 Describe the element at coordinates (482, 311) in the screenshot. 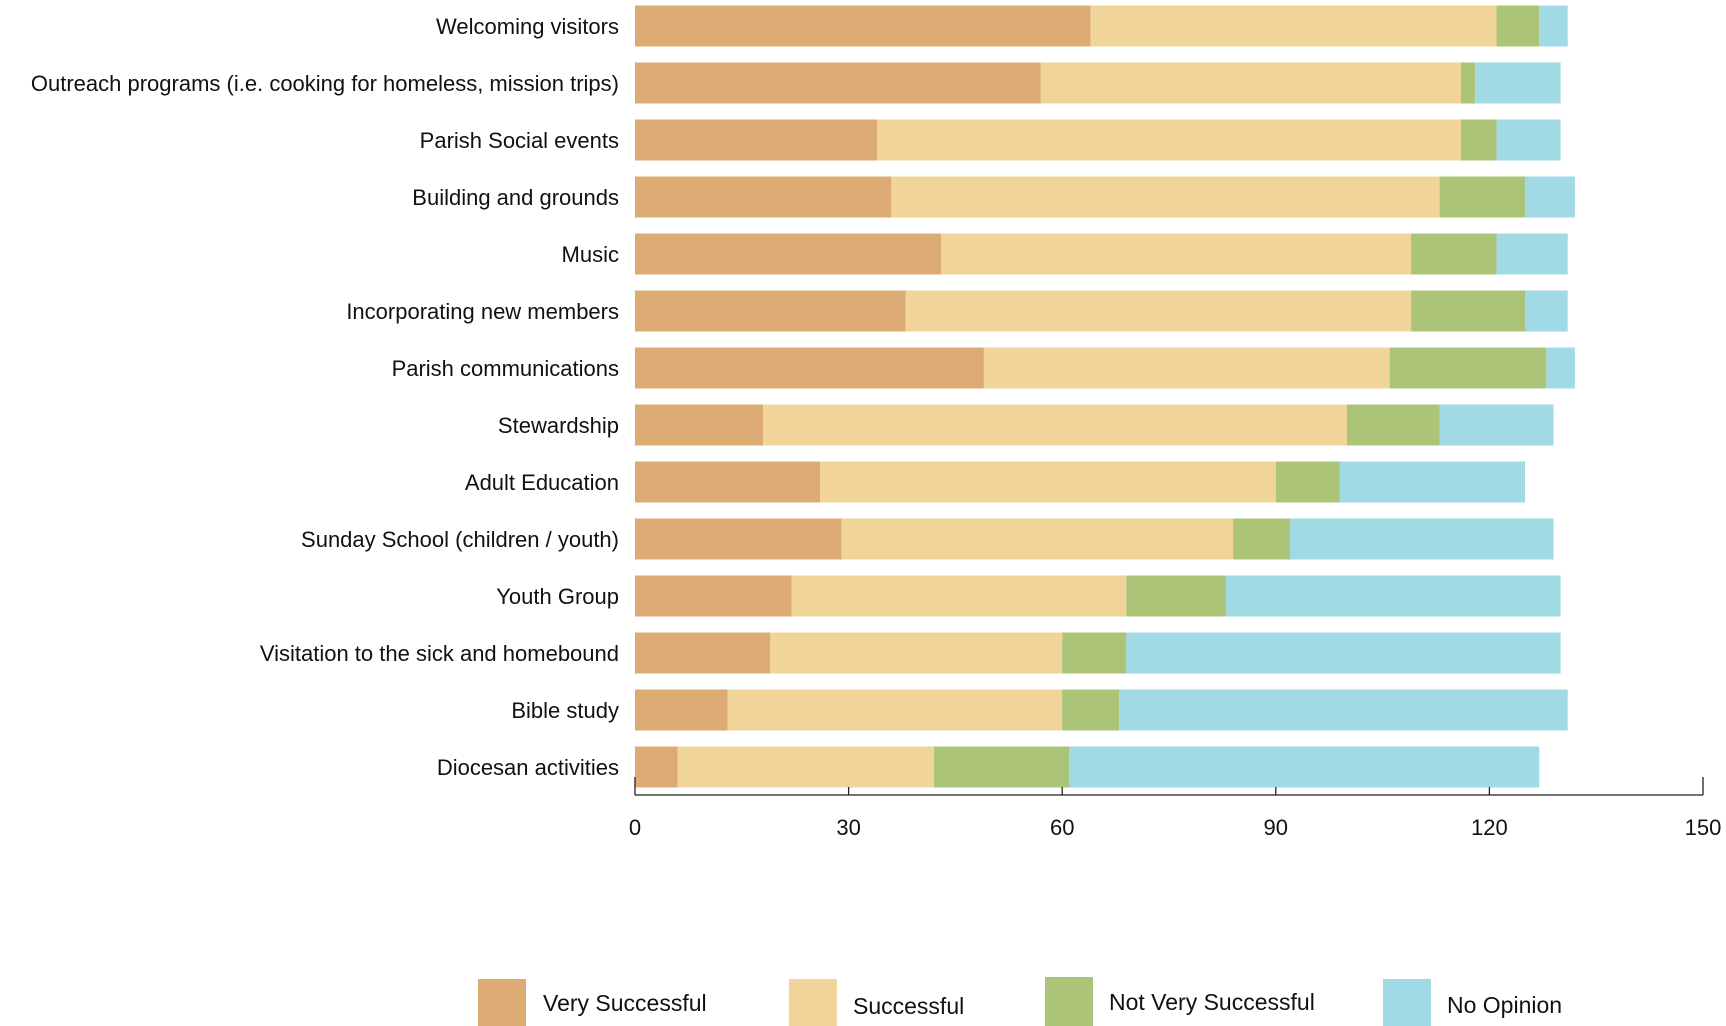

I see `category-label: Incorporating new members` at that location.